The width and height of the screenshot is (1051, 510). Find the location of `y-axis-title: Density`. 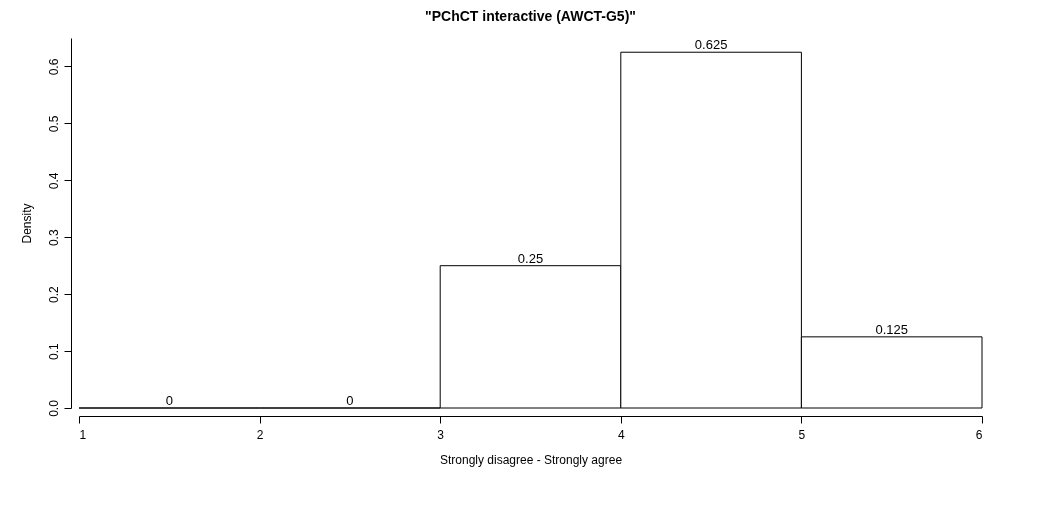

y-axis-title: Density is located at coordinates (26, 223).